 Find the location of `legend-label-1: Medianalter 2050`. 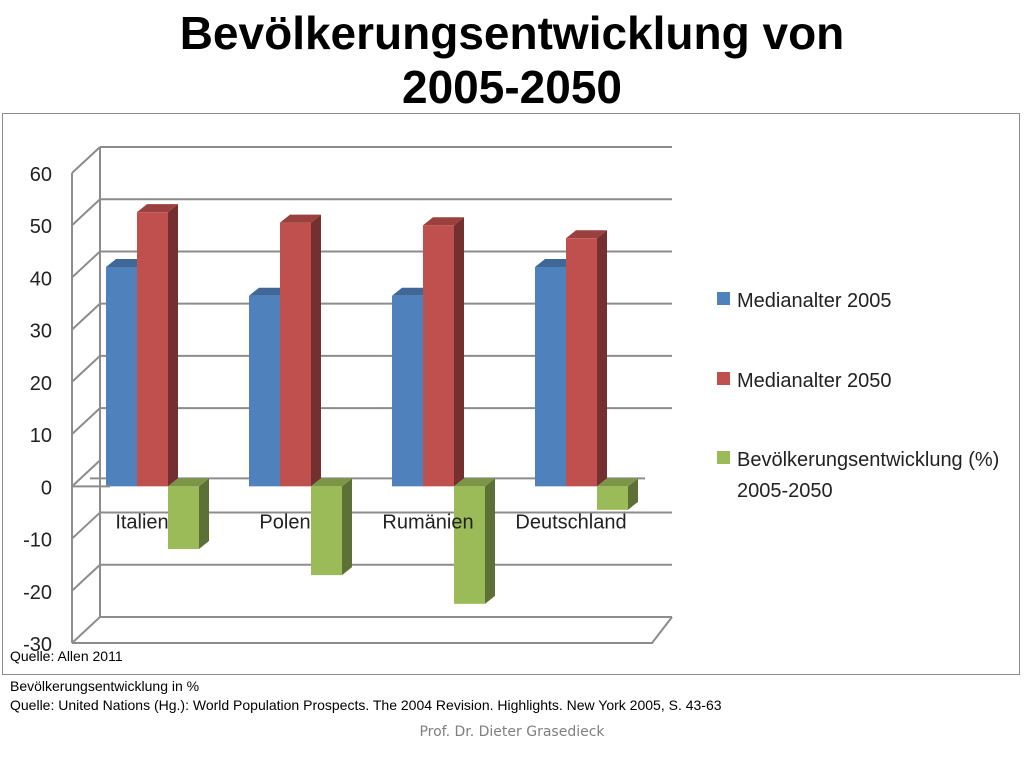

legend-label-1: Medianalter 2050 is located at coordinates (814, 381).